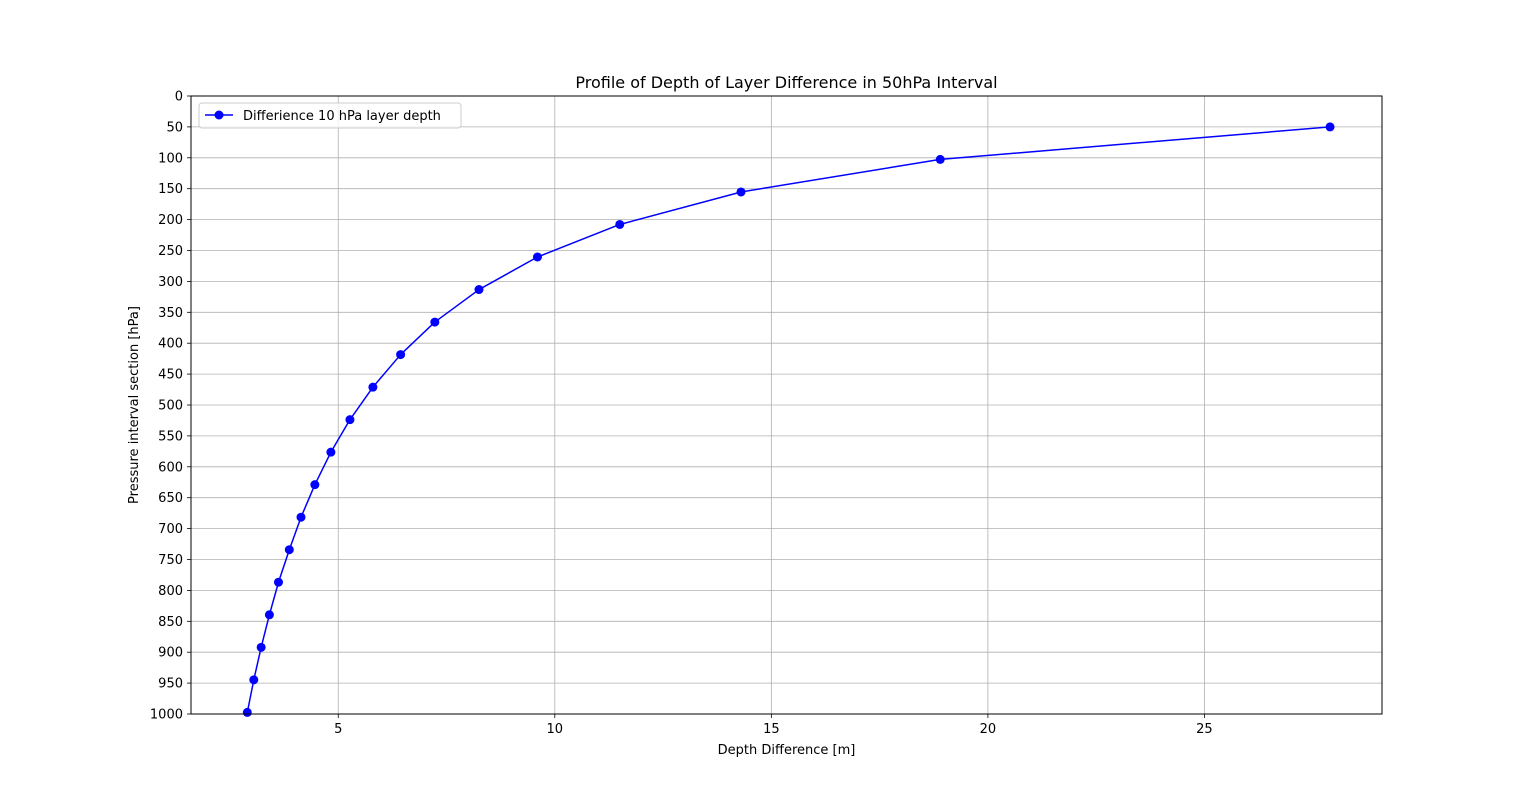 The image size is (1536, 802). Describe the element at coordinates (342, 116) in the screenshot. I see `legend-label: Differience 10 hPa layer depth` at that location.